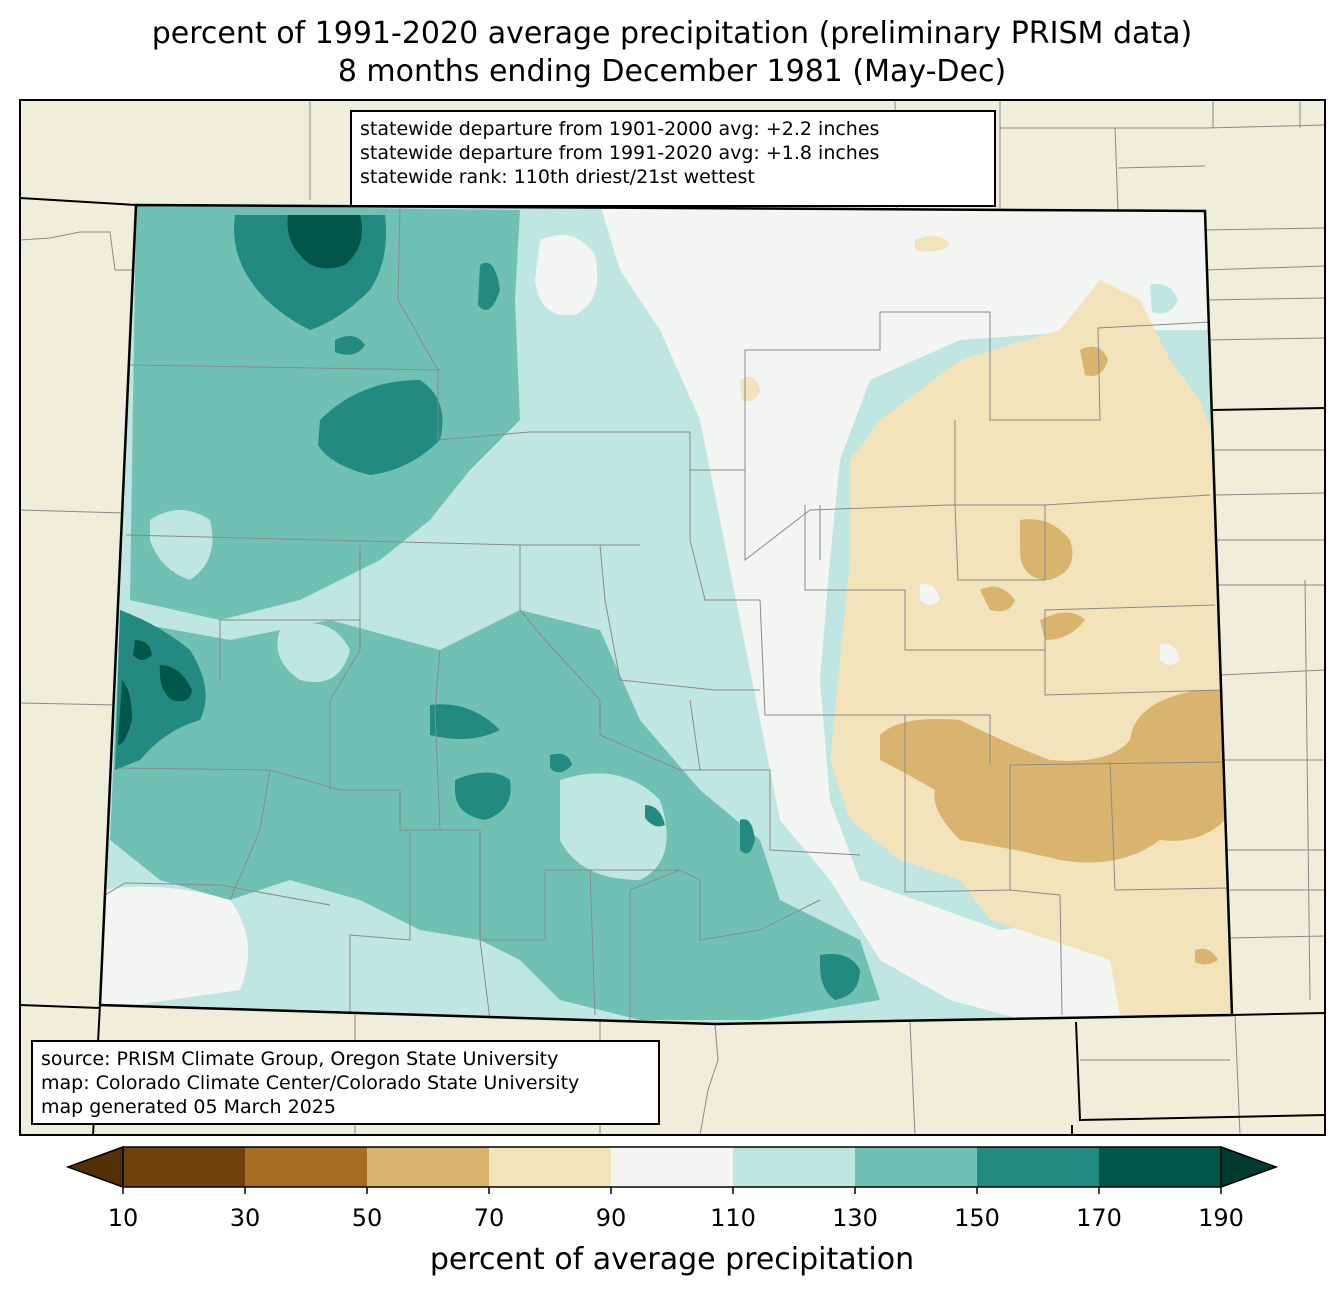  Describe the element at coordinates (1249, 1167) in the screenshot. I see `colorbar-over-arrow` at that location.